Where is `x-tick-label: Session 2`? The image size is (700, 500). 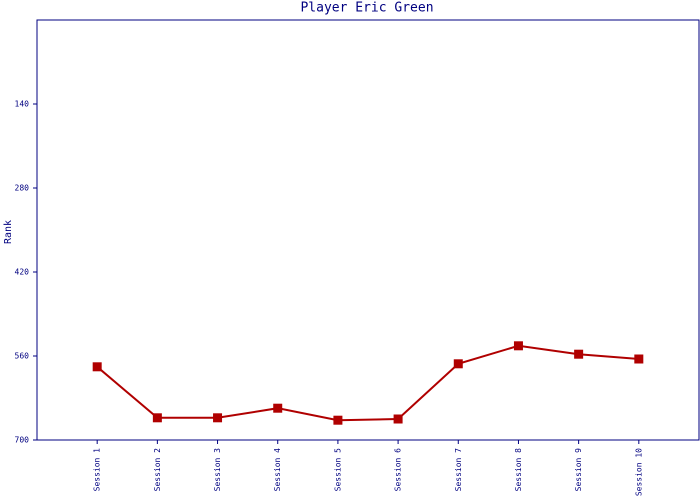
x-tick-label: Session 2 is located at coordinates (157, 470).